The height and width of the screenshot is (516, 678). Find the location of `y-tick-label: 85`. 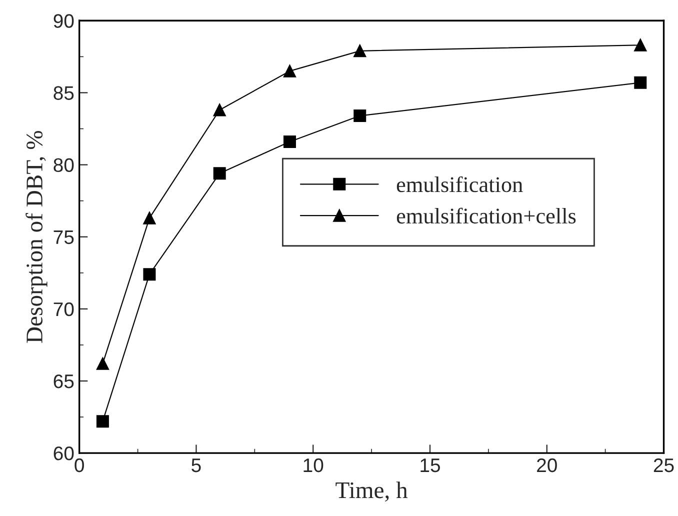

y-tick-label: 85 is located at coordinates (64, 93).